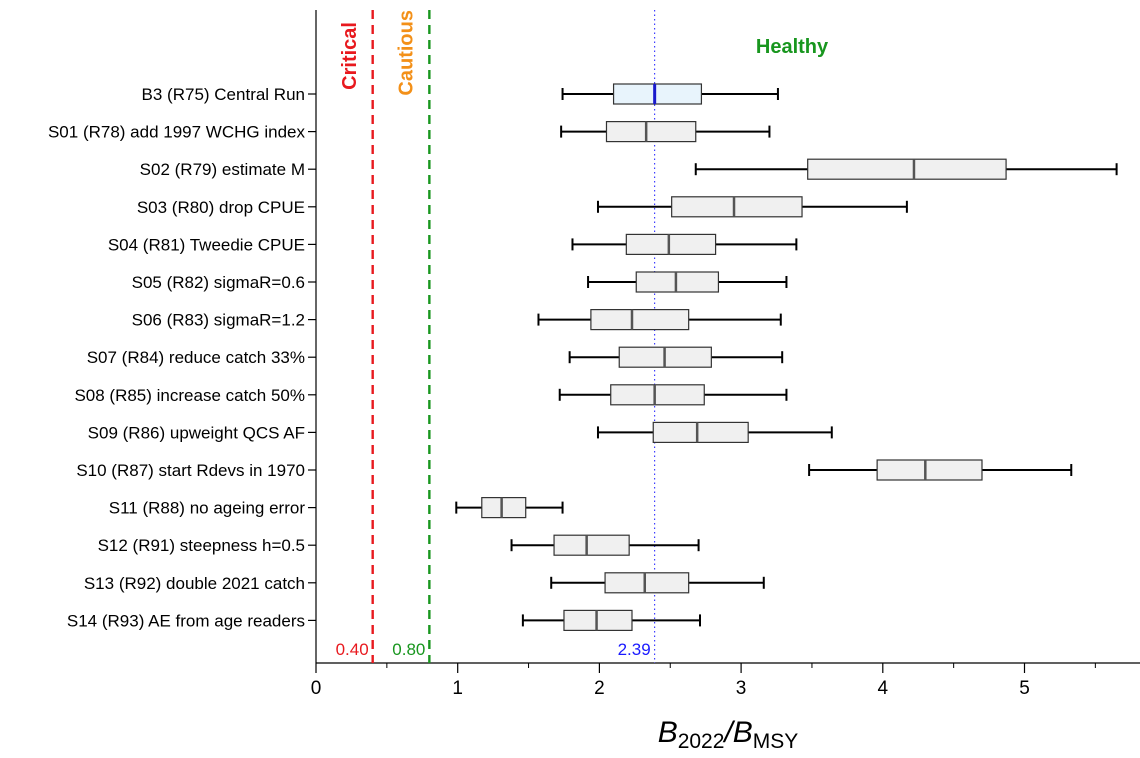  I want to click on y-tick-label: S14 (R93) AE from age readers, so click(186, 620).